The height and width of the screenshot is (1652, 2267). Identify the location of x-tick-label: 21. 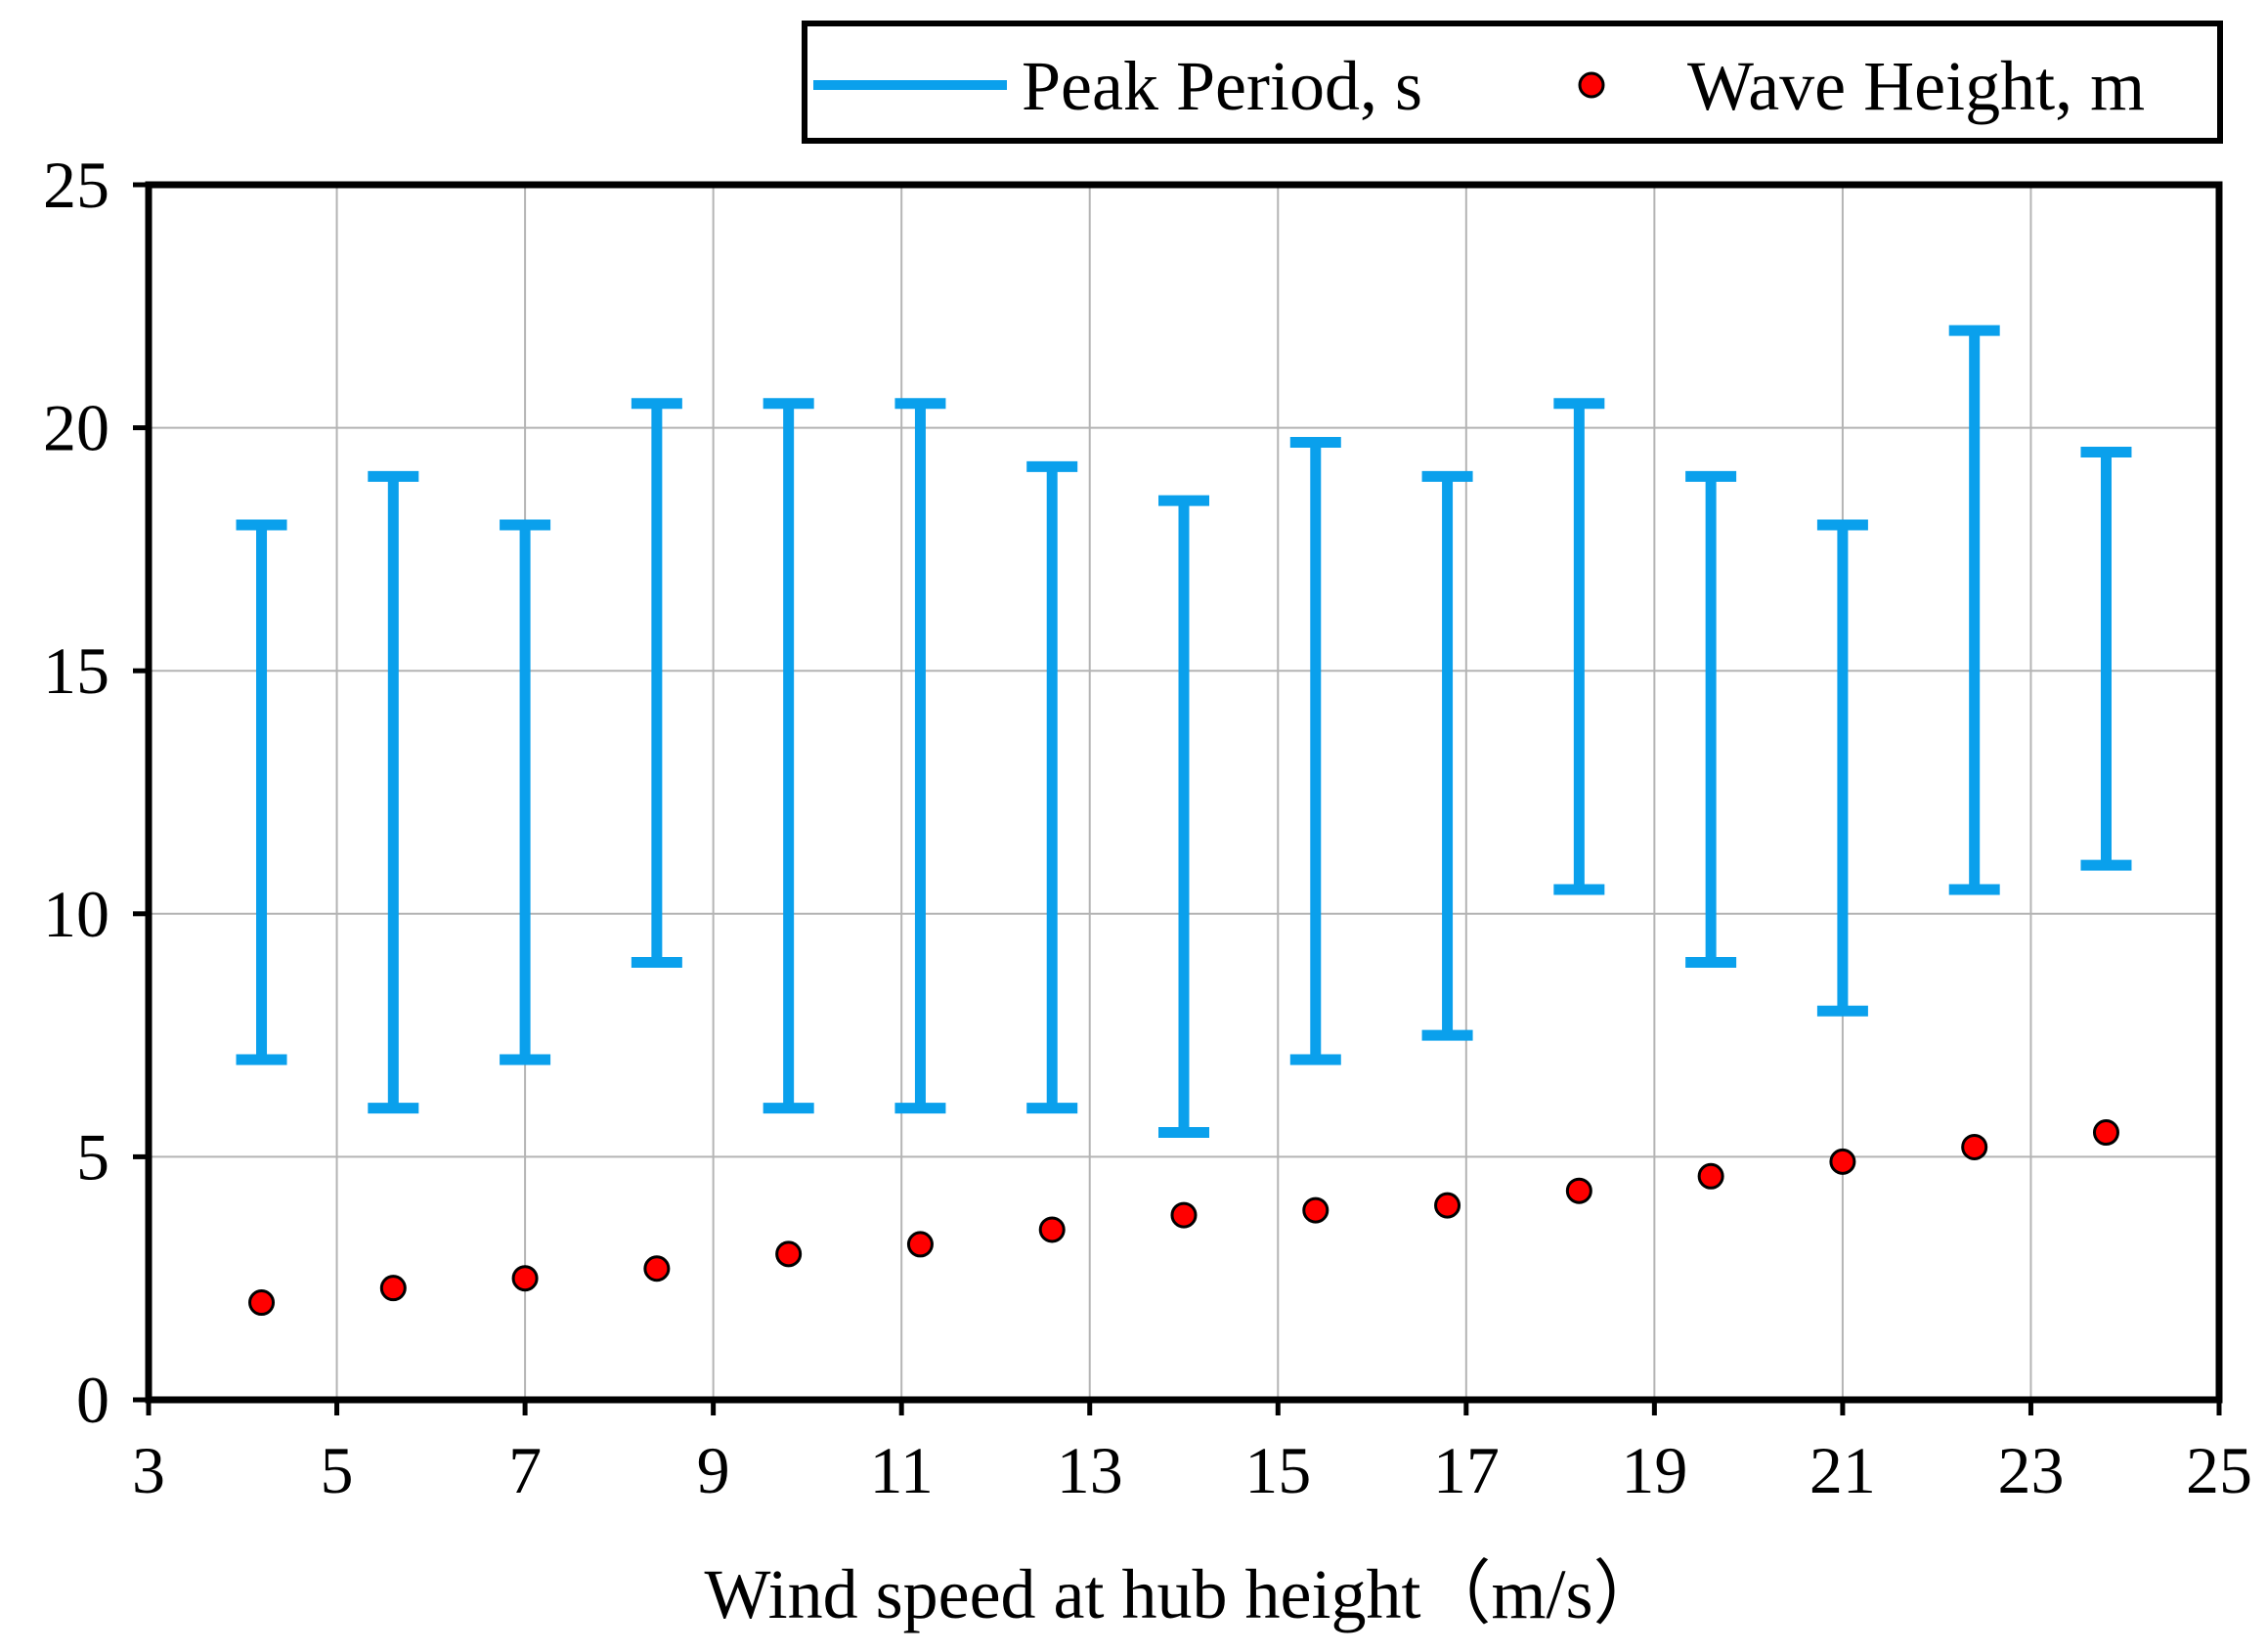
(1842, 1470).